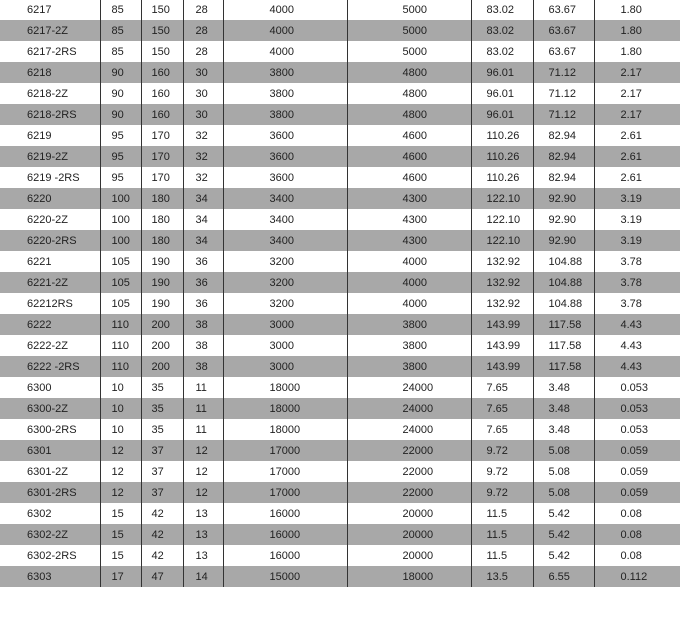 The height and width of the screenshot is (620, 680). I want to click on table-cell: 110, so click(120, 366).